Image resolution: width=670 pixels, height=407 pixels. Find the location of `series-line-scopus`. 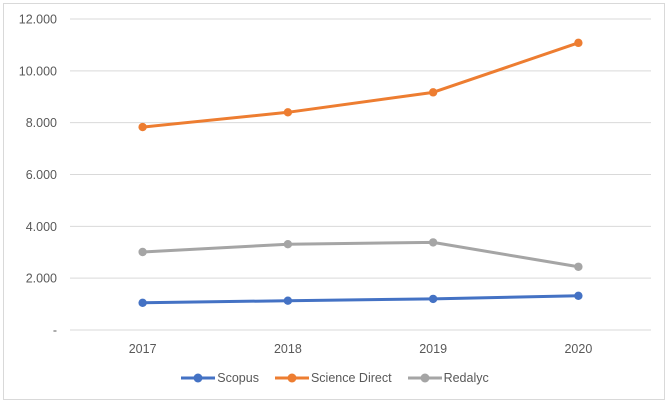

series-line-scopus is located at coordinates (360, 299).